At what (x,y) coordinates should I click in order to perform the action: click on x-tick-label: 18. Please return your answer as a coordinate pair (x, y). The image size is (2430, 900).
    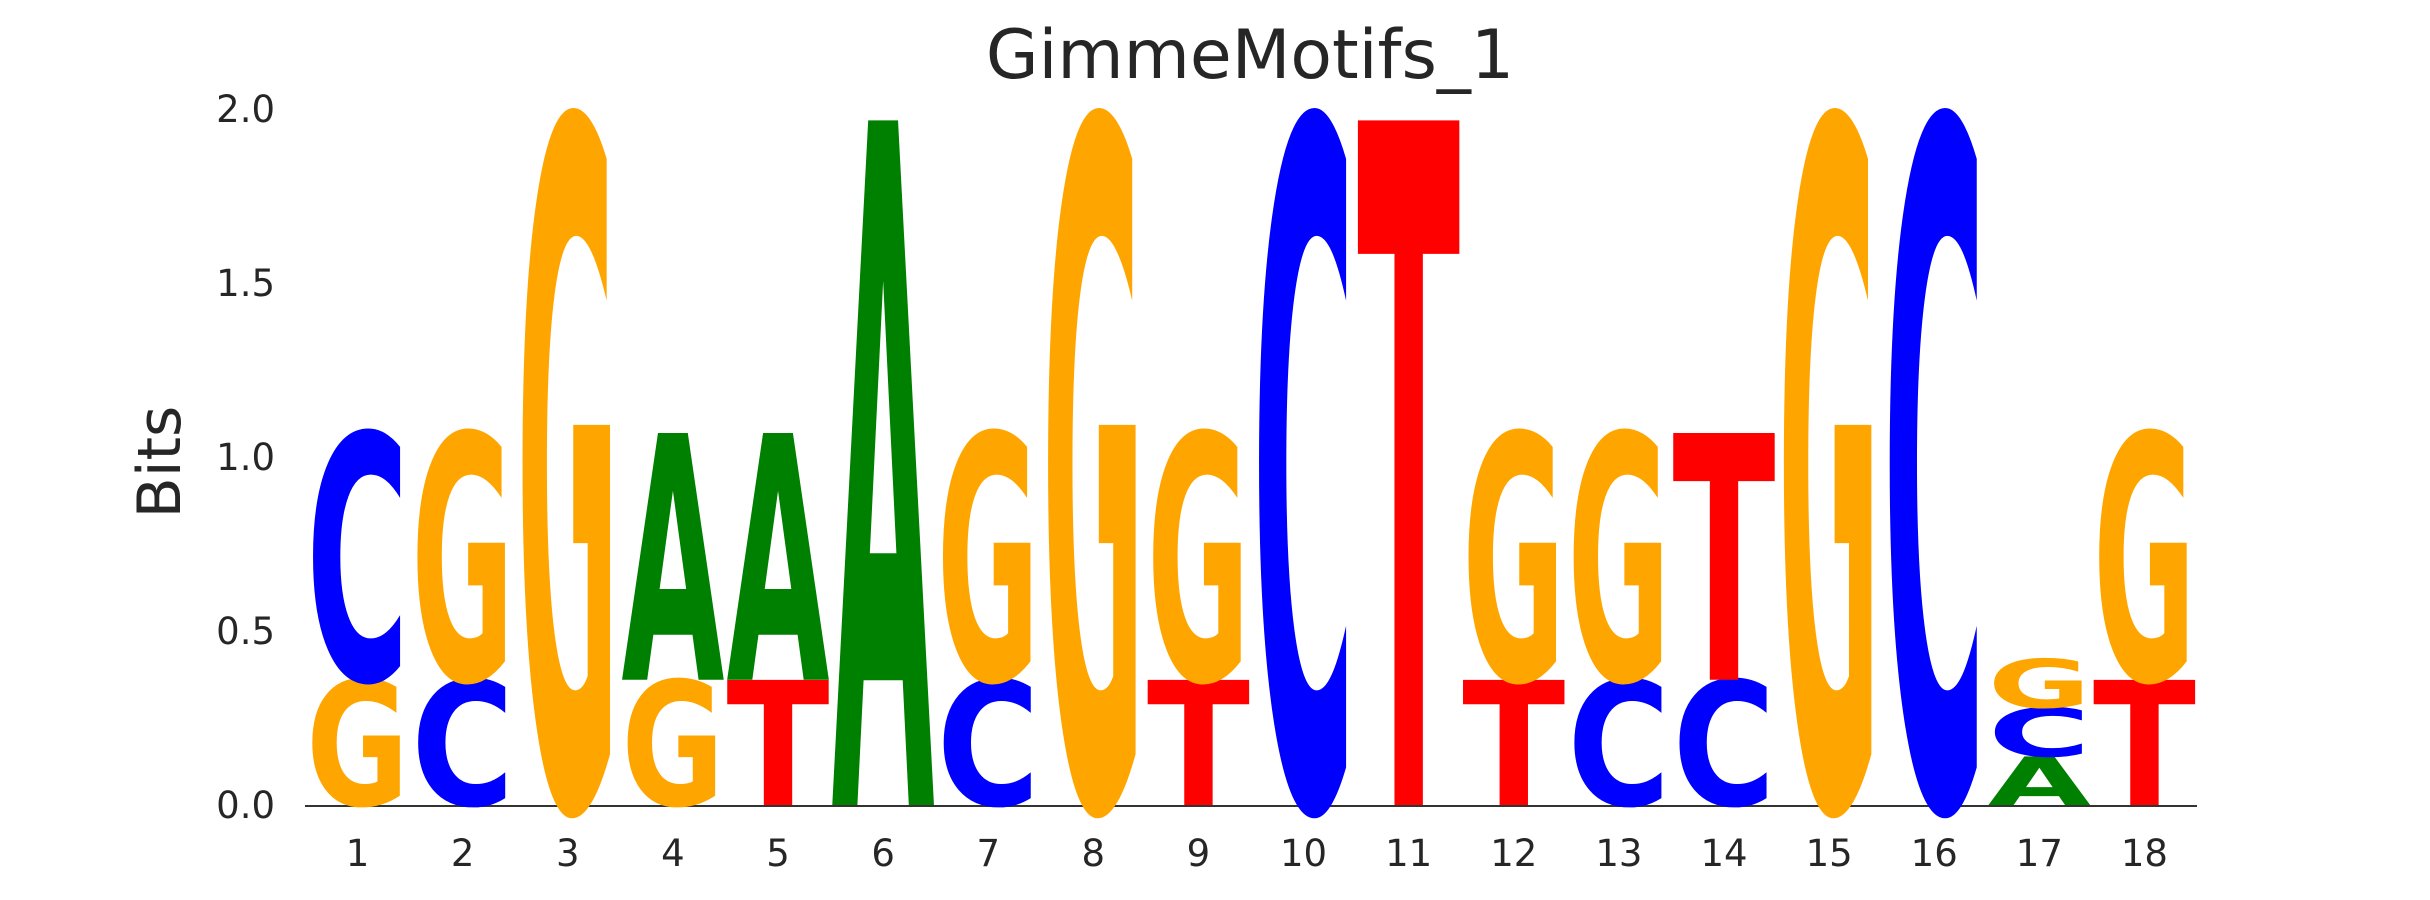
    Looking at the image, I should click on (2144, 853).